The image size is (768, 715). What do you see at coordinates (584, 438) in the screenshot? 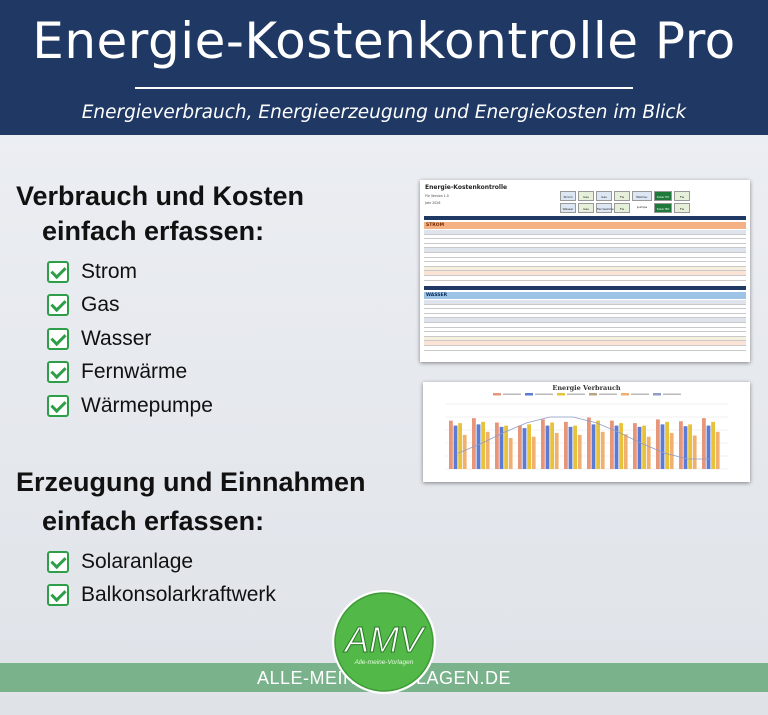
I see `chart-line` at bounding box center [584, 438].